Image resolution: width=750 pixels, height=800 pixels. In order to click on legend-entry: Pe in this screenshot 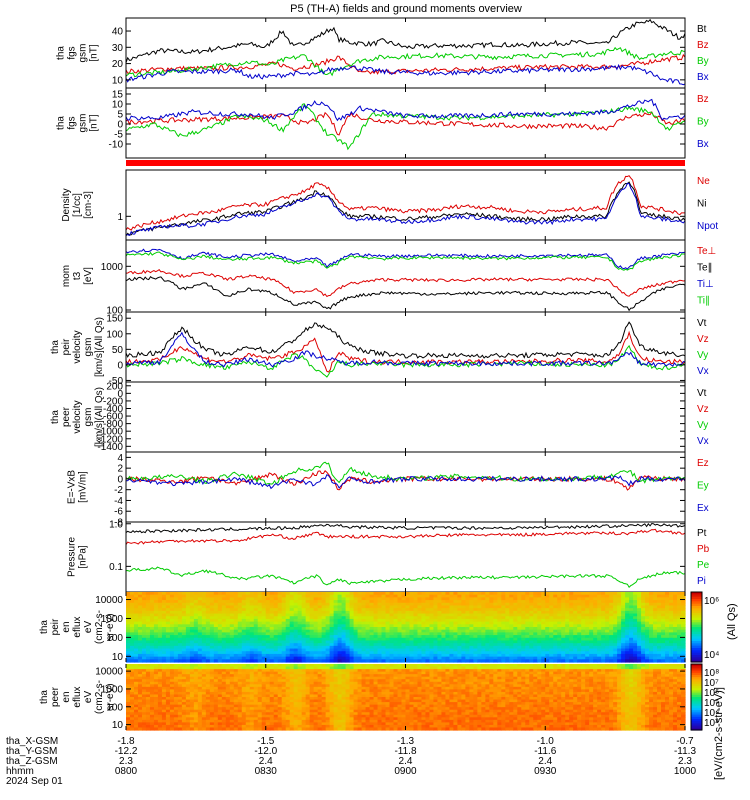, I will do `click(703, 565)`.